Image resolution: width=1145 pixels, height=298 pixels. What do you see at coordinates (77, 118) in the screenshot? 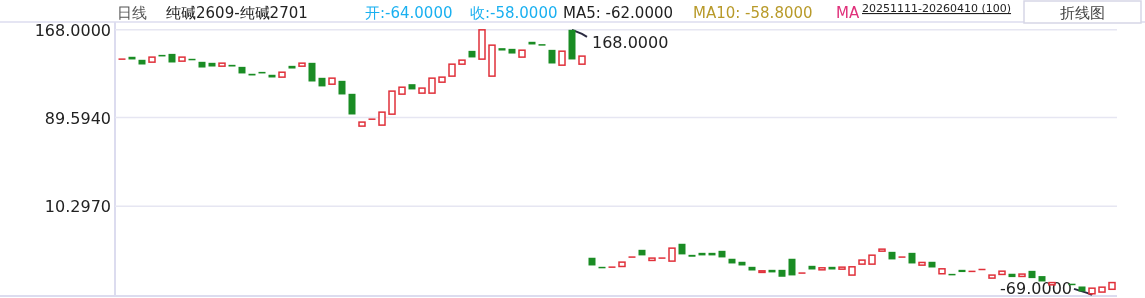
I see `y-tick-label: 89.5940` at bounding box center [77, 118].